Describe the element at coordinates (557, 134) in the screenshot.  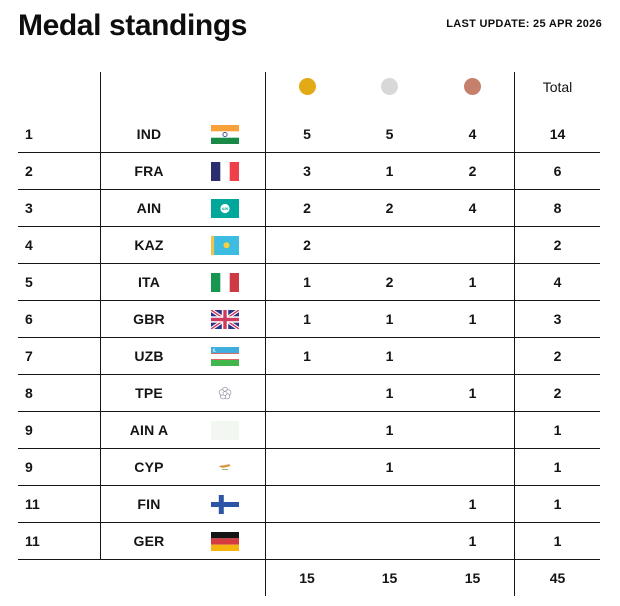
I see `total-count-cell: 14` at that location.